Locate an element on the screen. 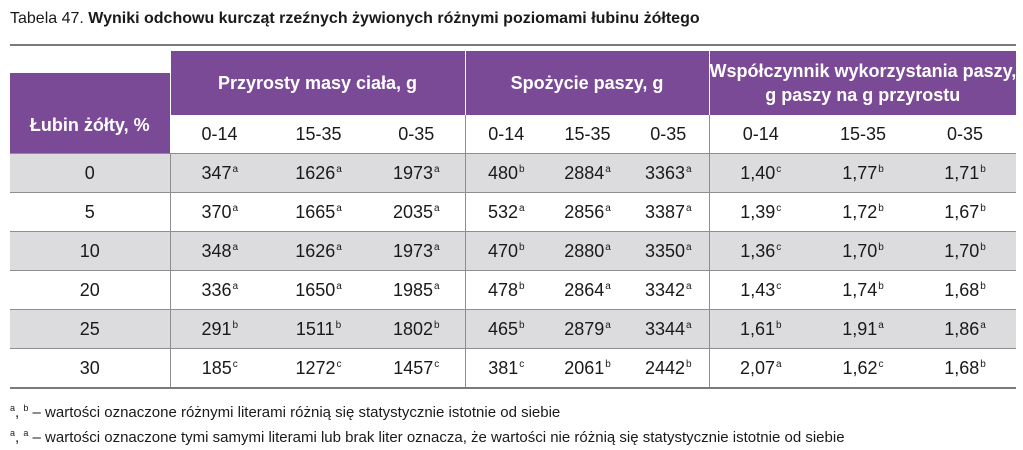 This screenshot has height=450, width=1023. table-cell: 1,77b is located at coordinates (863, 173).